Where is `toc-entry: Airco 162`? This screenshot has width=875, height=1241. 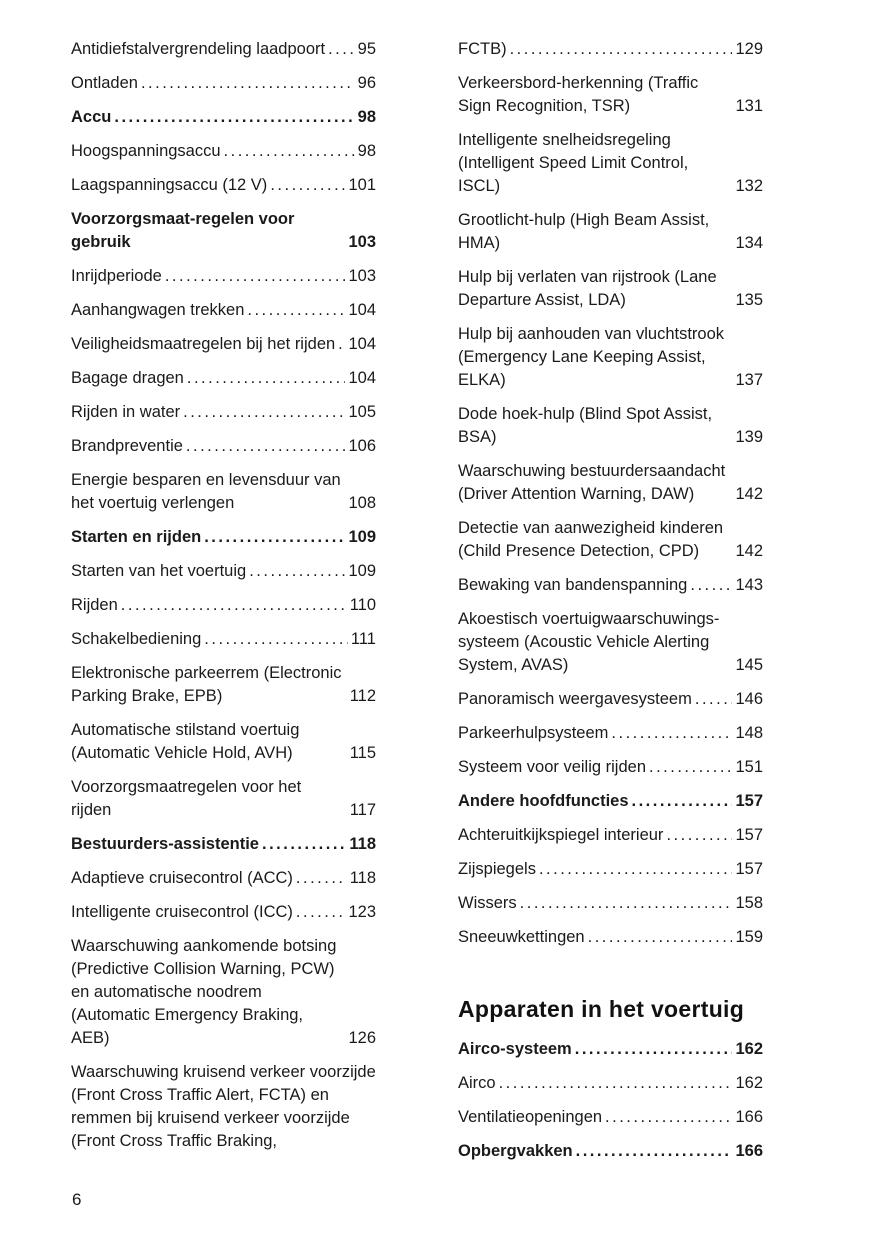
toc-entry: Airco 162 is located at coordinates (610, 1083).